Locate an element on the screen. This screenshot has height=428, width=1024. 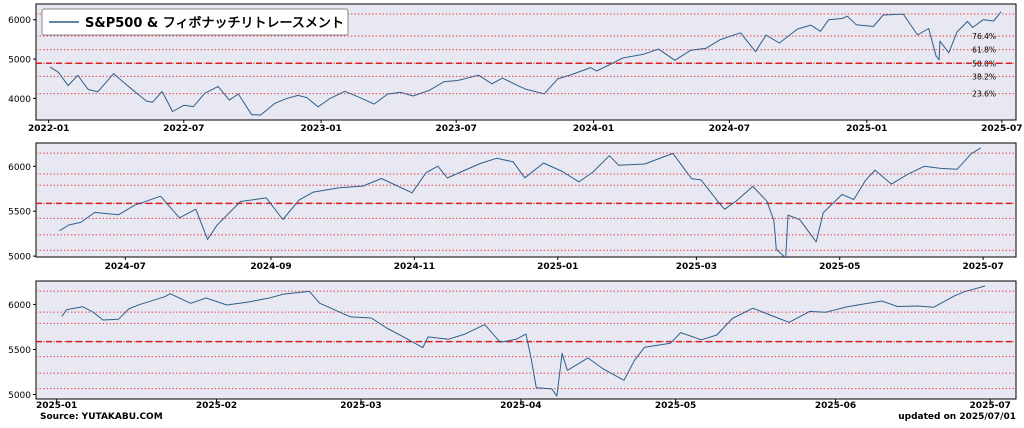
legend-label: S&P500 & フィボナッチリトレースメント is located at coordinates (214, 23).